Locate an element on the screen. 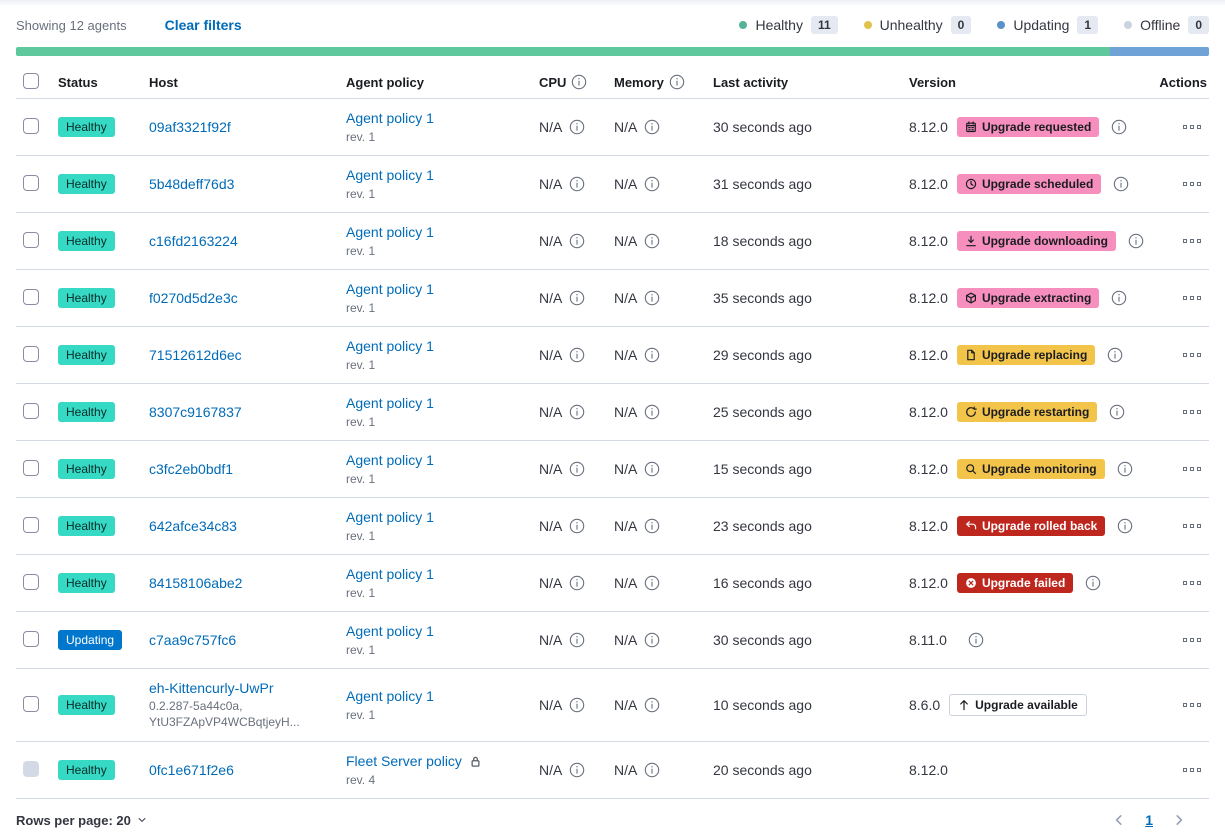 The image size is (1225, 838). legend-item-offline: Offline 0 is located at coordinates (1166, 25).